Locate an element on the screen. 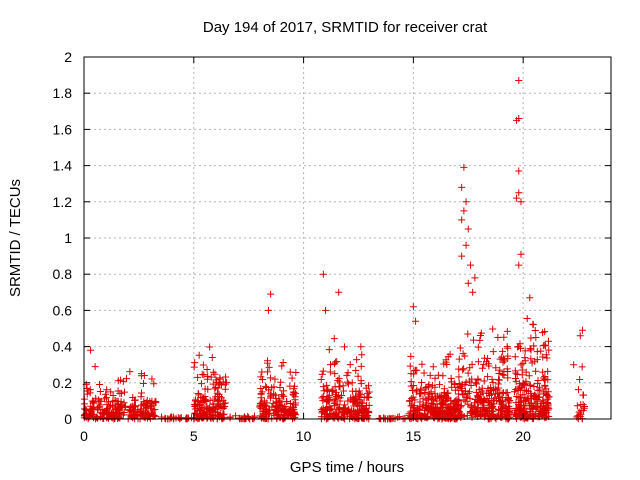 The image size is (640, 480). y-tick-label: 1 is located at coordinates (68, 238).